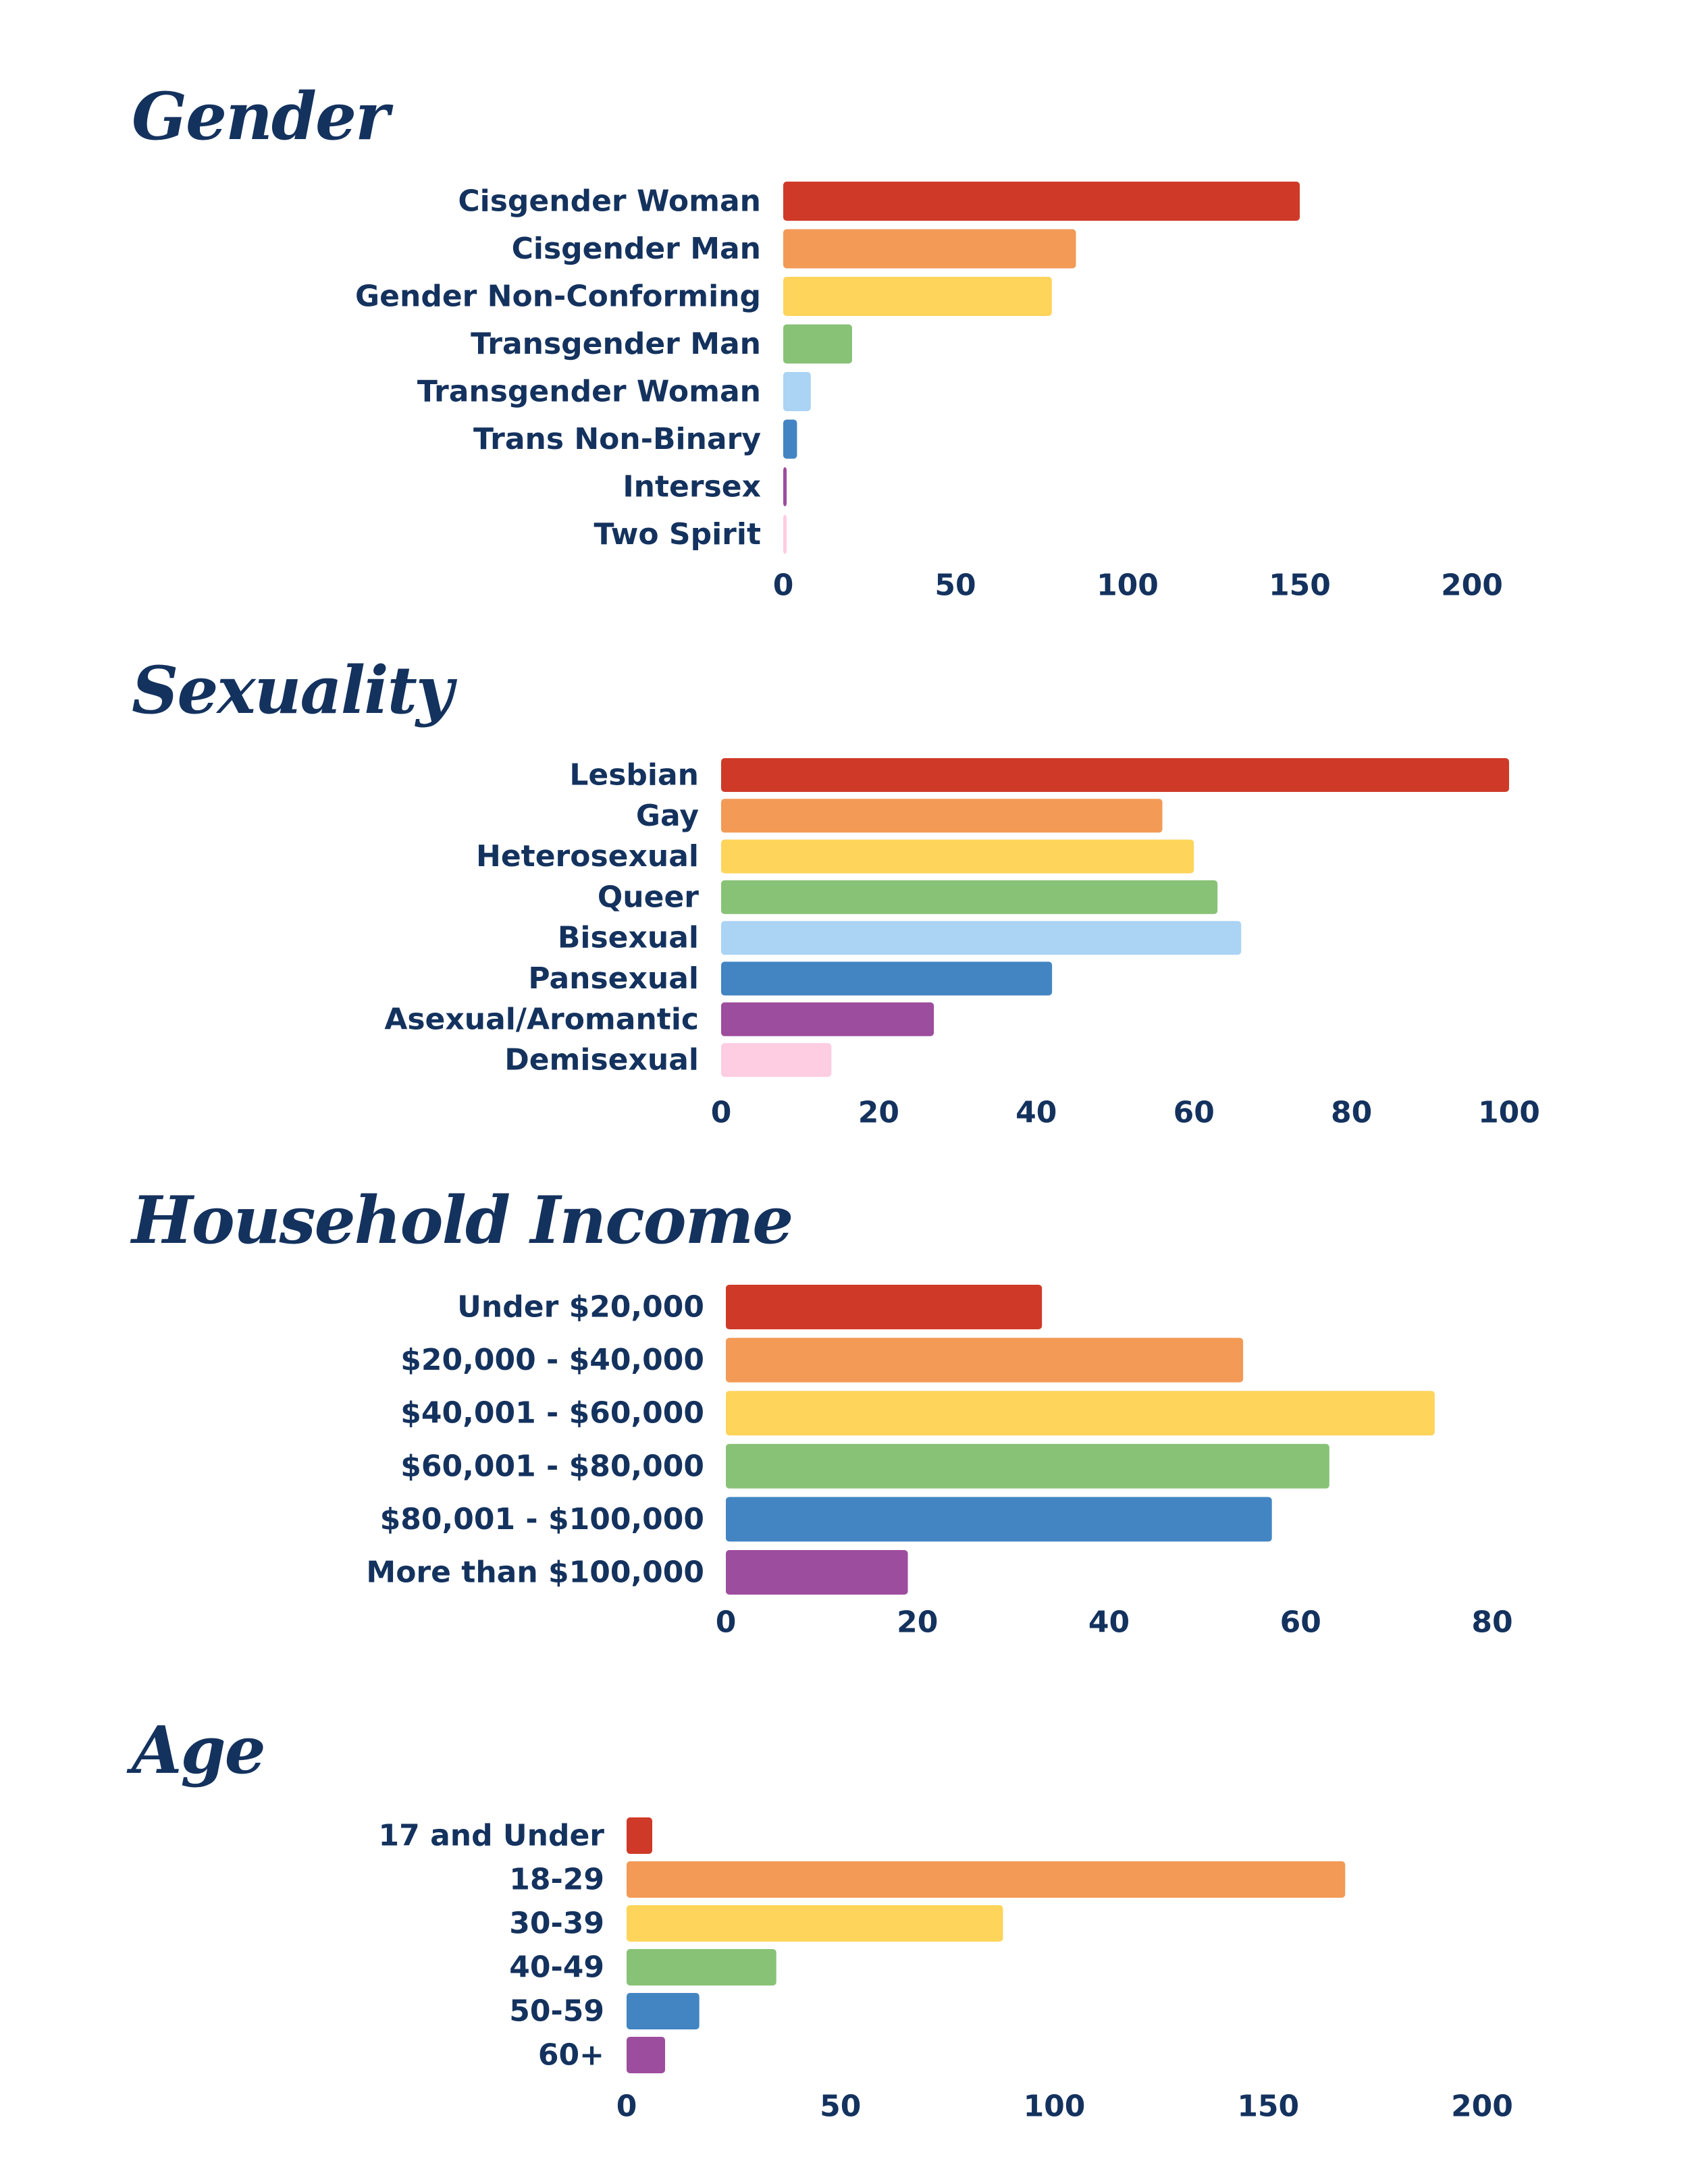 This screenshot has width=1688, height=2184. Describe the element at coordinates (199, 1750) in the screenshot. I see `age-title: Age` at that location.